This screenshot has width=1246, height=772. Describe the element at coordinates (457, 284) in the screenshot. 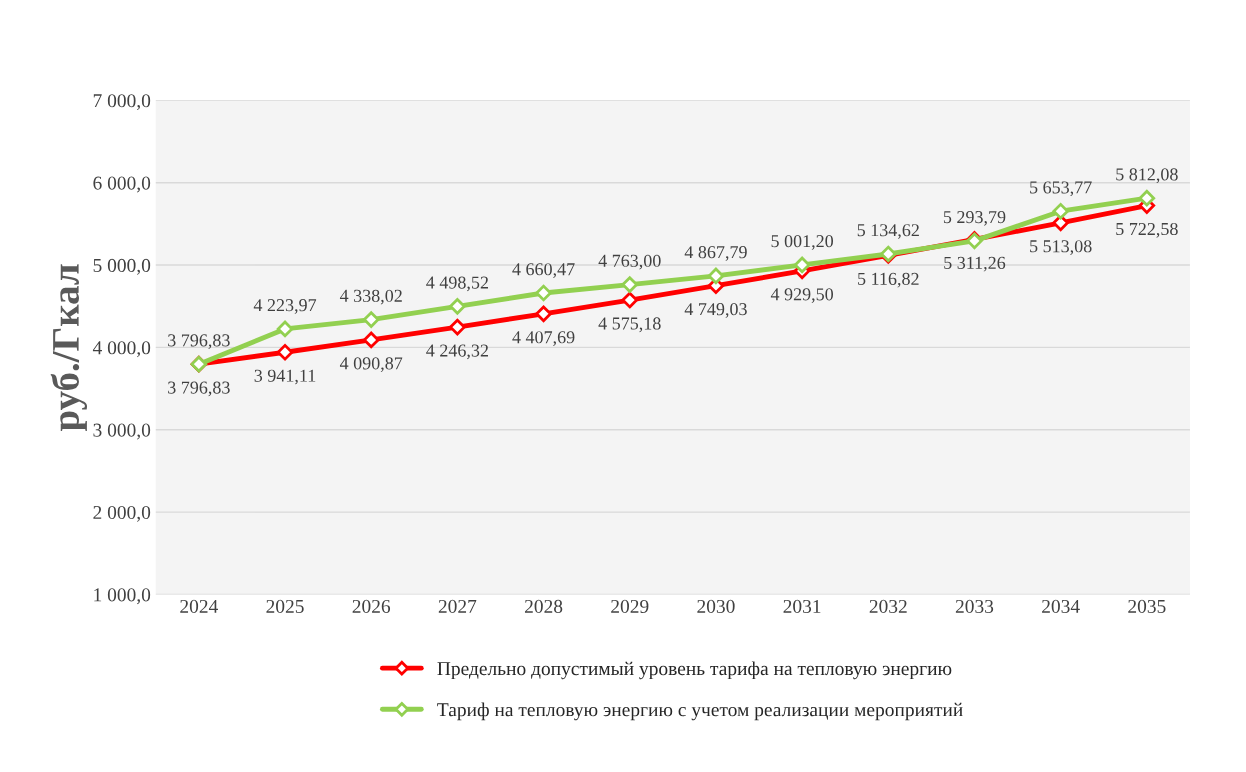

I see `data-label: 4 498,52` at that location.